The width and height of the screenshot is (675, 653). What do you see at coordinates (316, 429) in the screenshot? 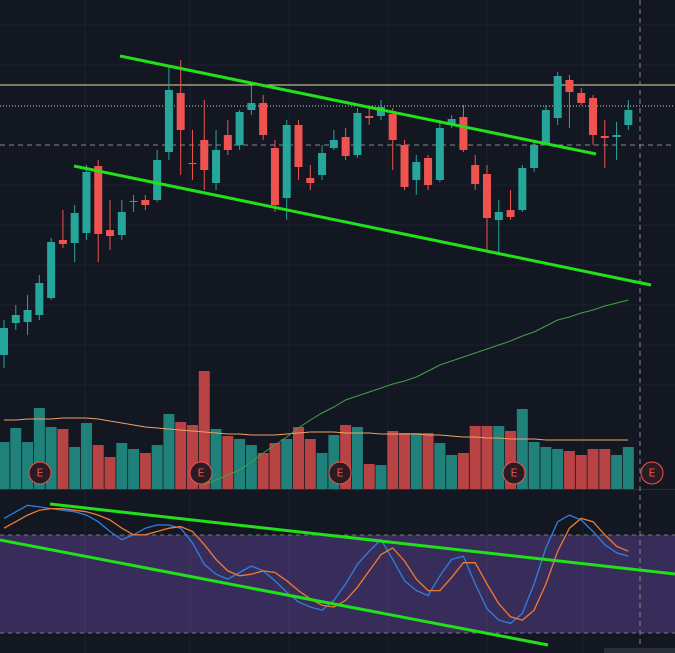
I see `volume-ma` at bounding box center [316, 429].